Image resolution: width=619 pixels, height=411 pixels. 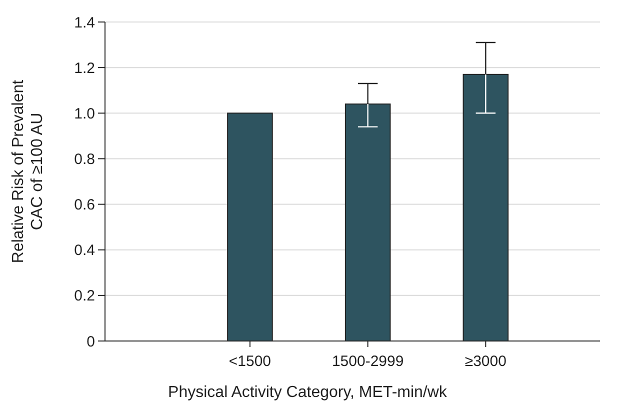 What do you see at coordinates (485, 361) in the screenshot?
I see `x-tick-label: ≥3000` at bounding box center [485, 361].